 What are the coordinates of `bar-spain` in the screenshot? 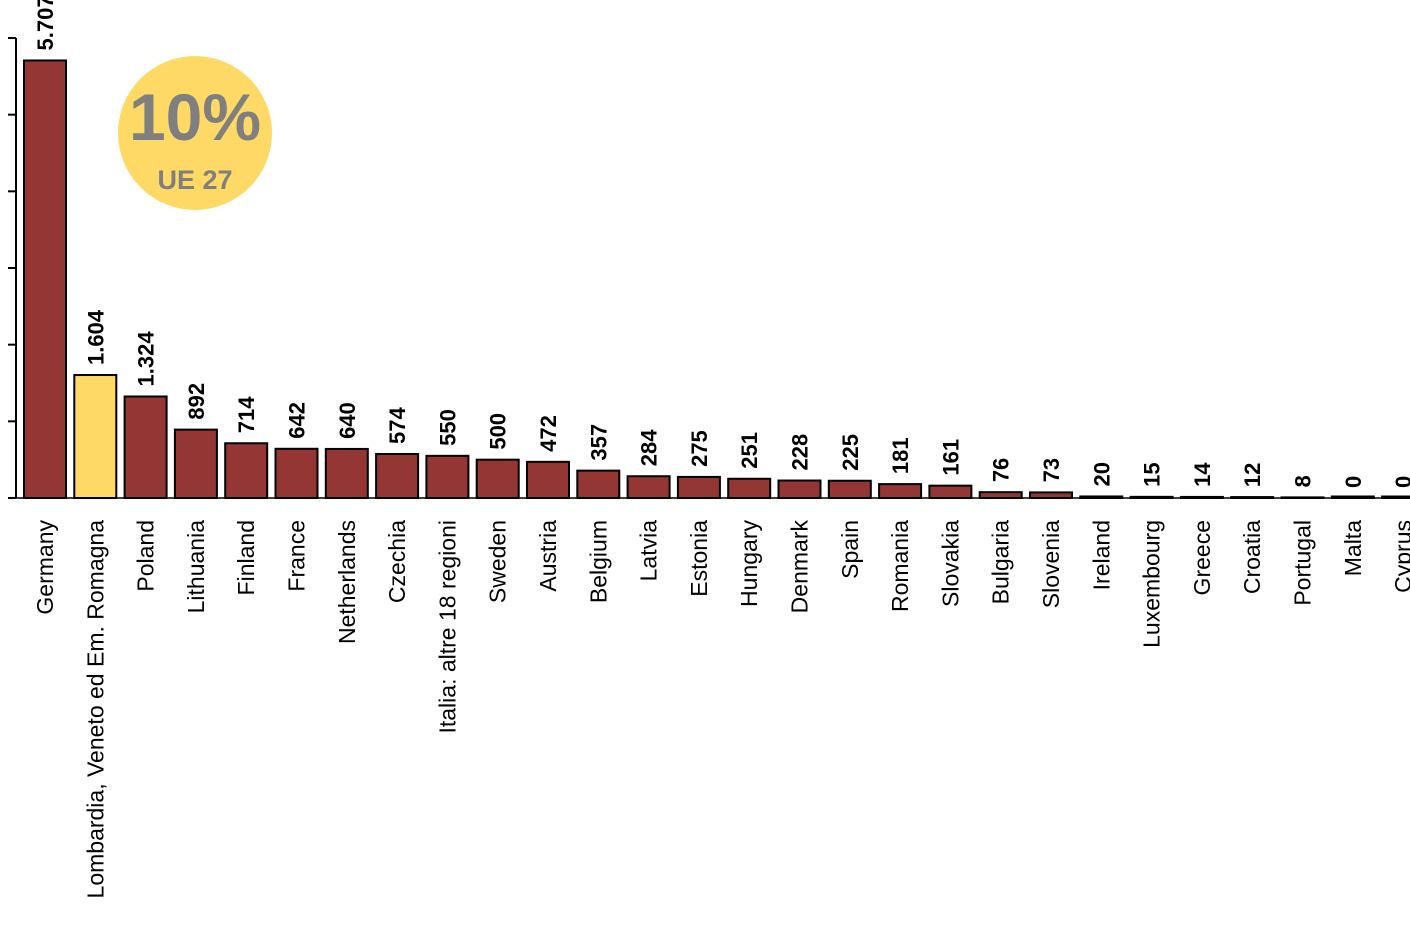 It's located at (849, 489).